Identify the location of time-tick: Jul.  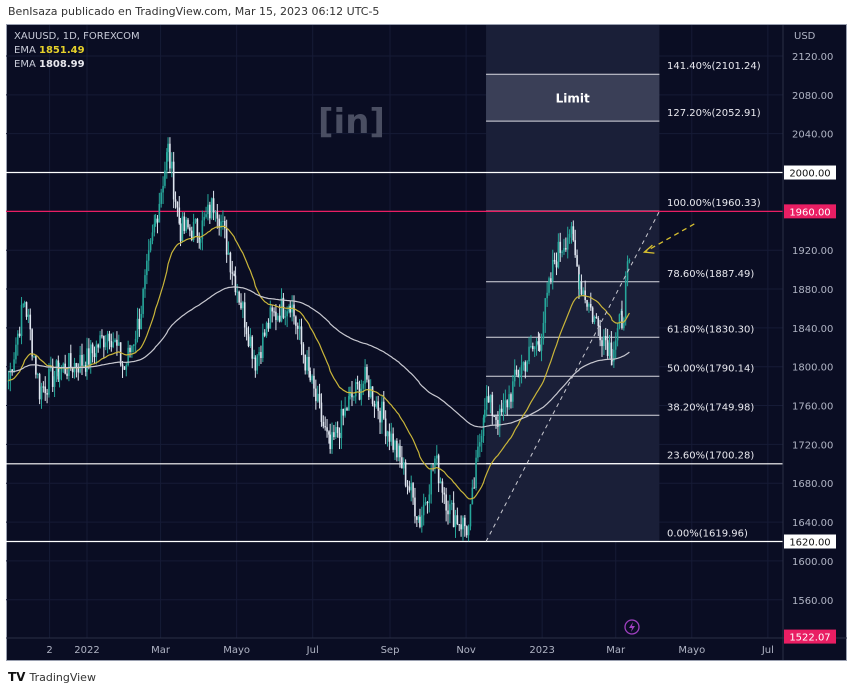
(312, 650).